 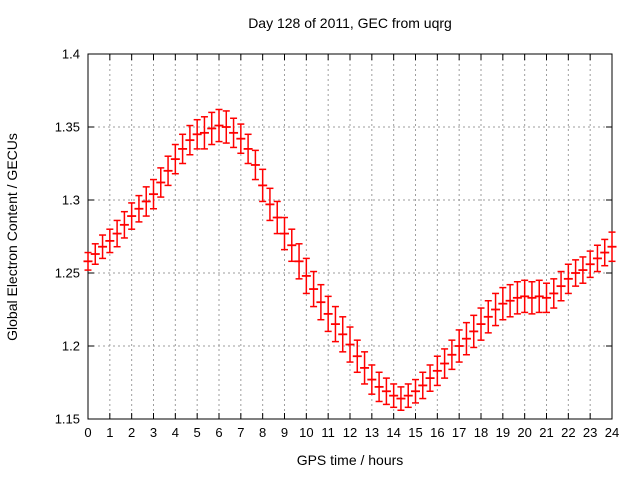 What do you see at coordinates (71, 54) in the screenshot?
I see `y-tick-label: 1.4` at bounding box center [71, 54].